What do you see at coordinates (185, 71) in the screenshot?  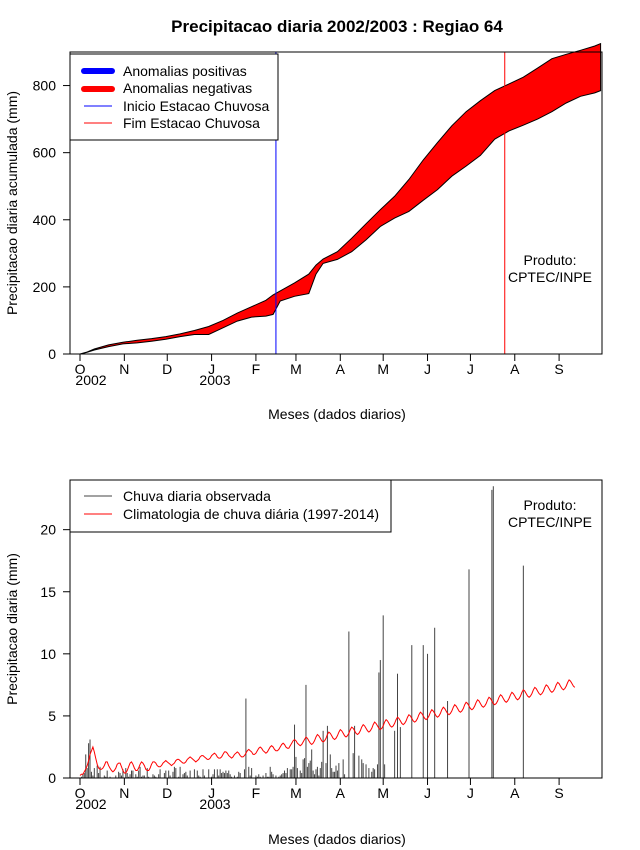 I see `legend-label-positive: Anomalias positivas` at bounding box center [185, 71].